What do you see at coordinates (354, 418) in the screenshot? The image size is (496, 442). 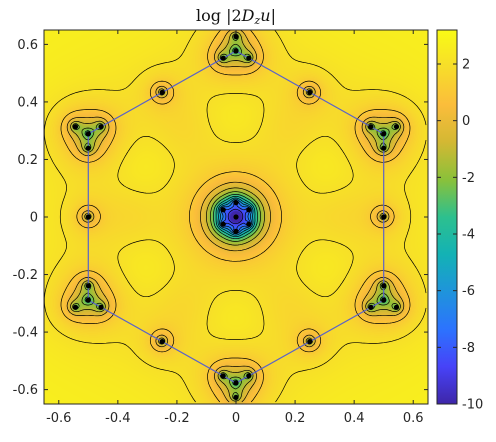 I see `x-tick-label: 0.4` at bounding box center [354, 418].